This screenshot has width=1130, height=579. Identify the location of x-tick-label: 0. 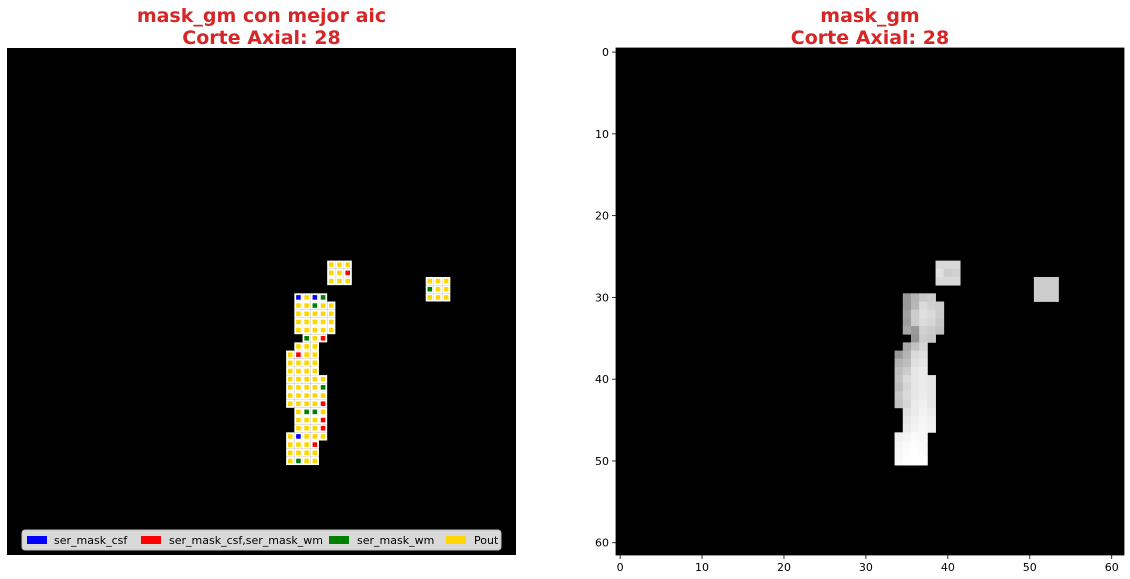
(620, 567).